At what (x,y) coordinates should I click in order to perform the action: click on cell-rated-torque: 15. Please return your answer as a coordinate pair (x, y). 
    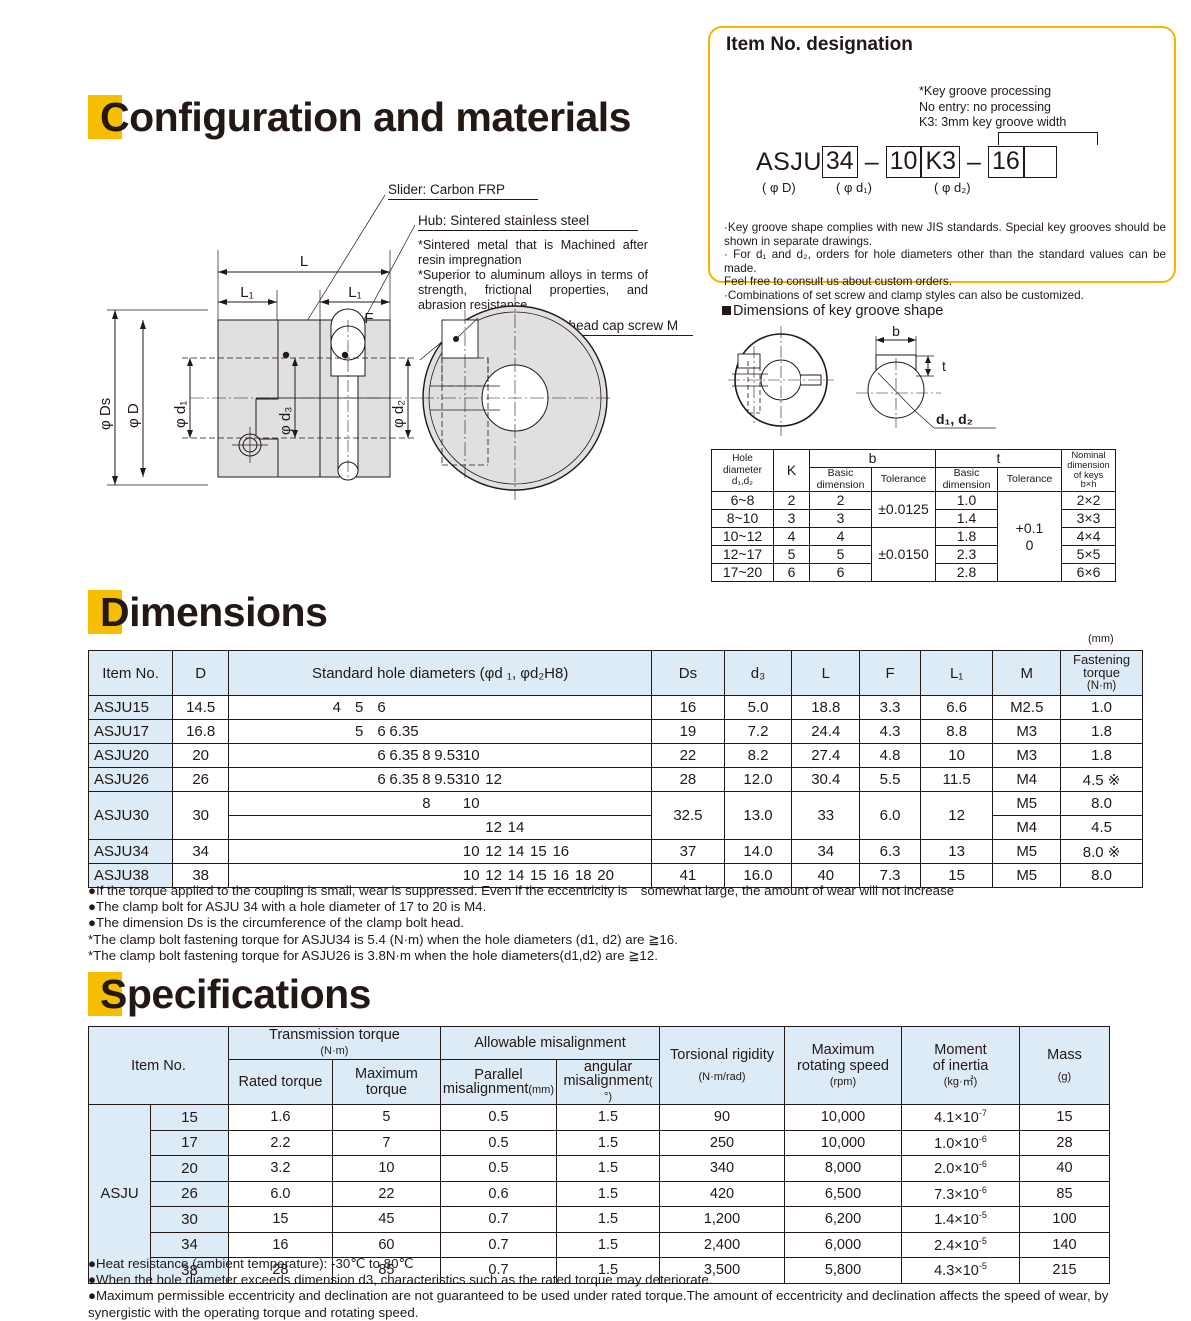
    Looking at the image, I should click on (280, 1219).